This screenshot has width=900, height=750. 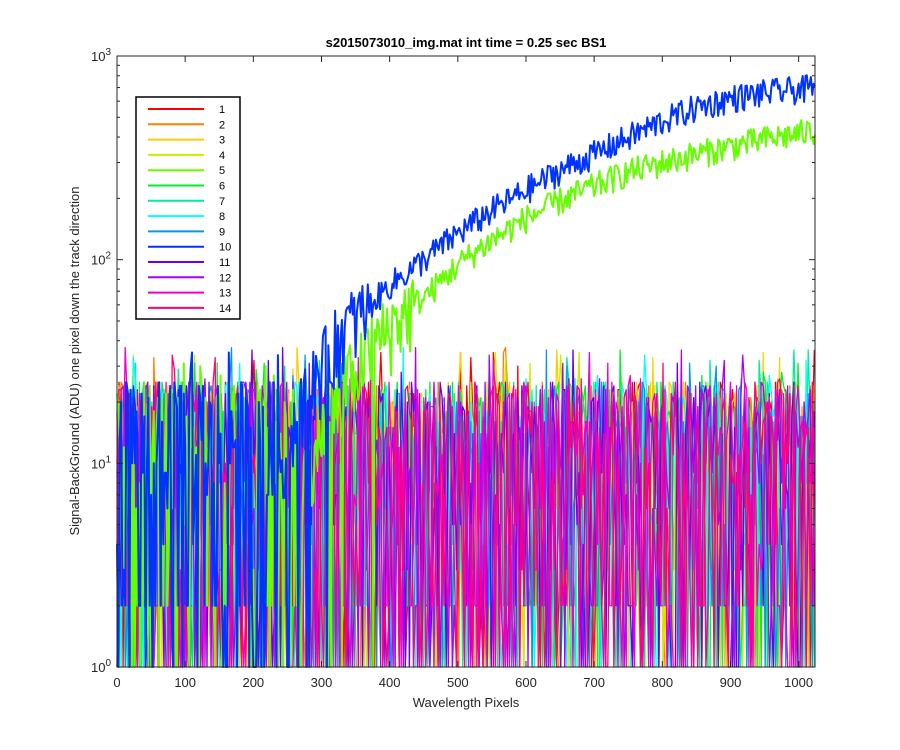 What do you see at coordinates (225, 248) in the screenshot?
I see `legend-label-10: 10` at bounding box center [225, 248].